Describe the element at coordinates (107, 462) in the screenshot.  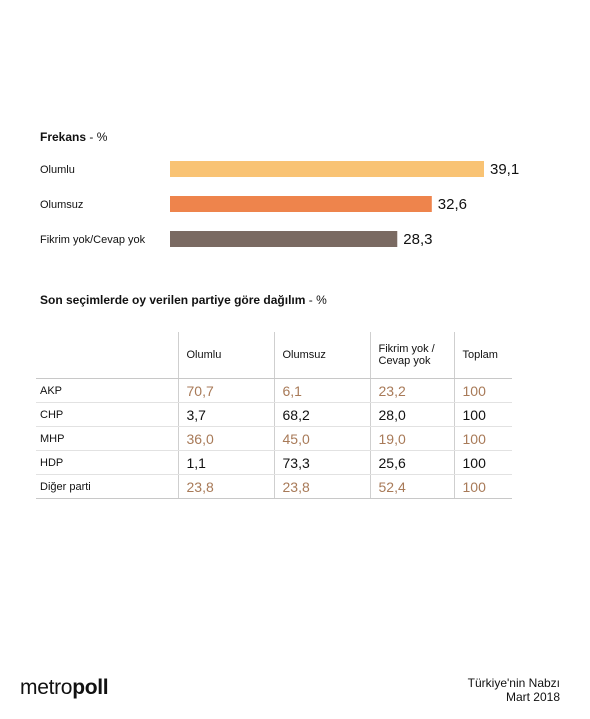
I see `row-label: HDP` at that location.